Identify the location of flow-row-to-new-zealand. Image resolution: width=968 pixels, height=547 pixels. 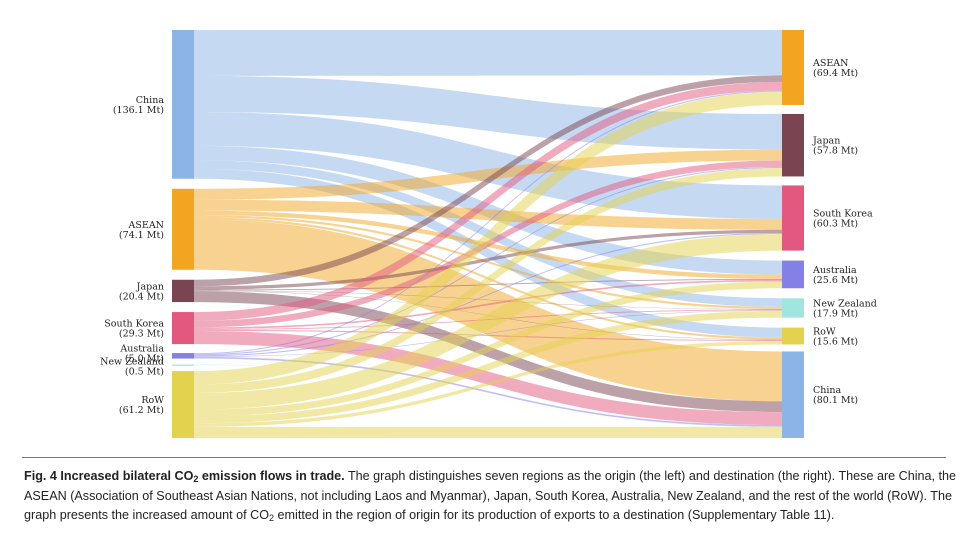
(488, 367).